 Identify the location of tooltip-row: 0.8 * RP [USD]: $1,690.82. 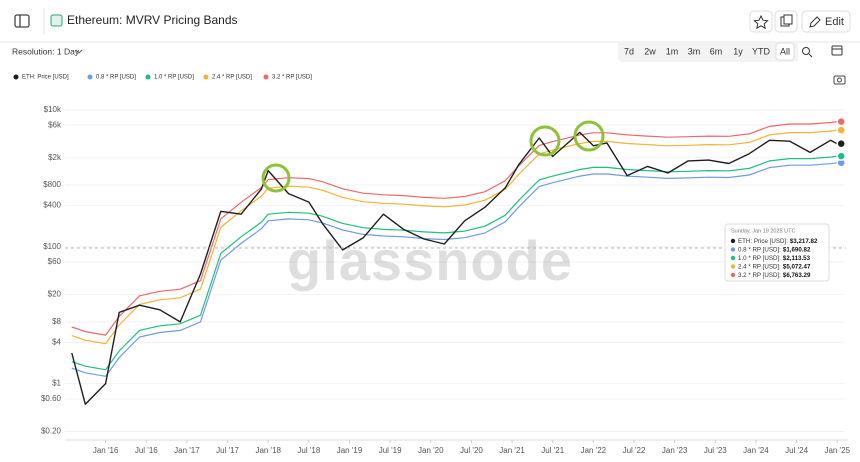
(774, 249).